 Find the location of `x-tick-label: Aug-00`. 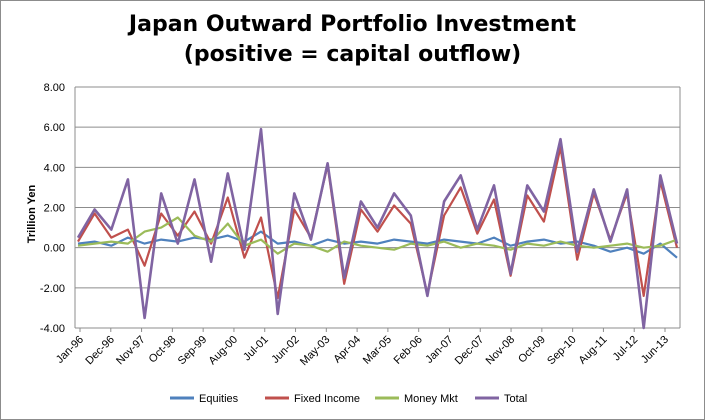

x-tick-label: Aug-00 is located at coordinates (223, 351).